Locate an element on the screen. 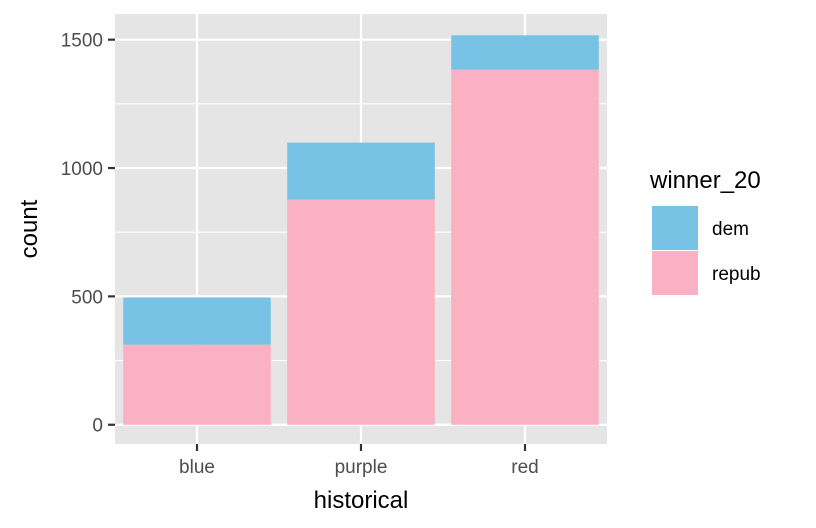  legend-label-repub: repub is located at coordinates (736, 274).